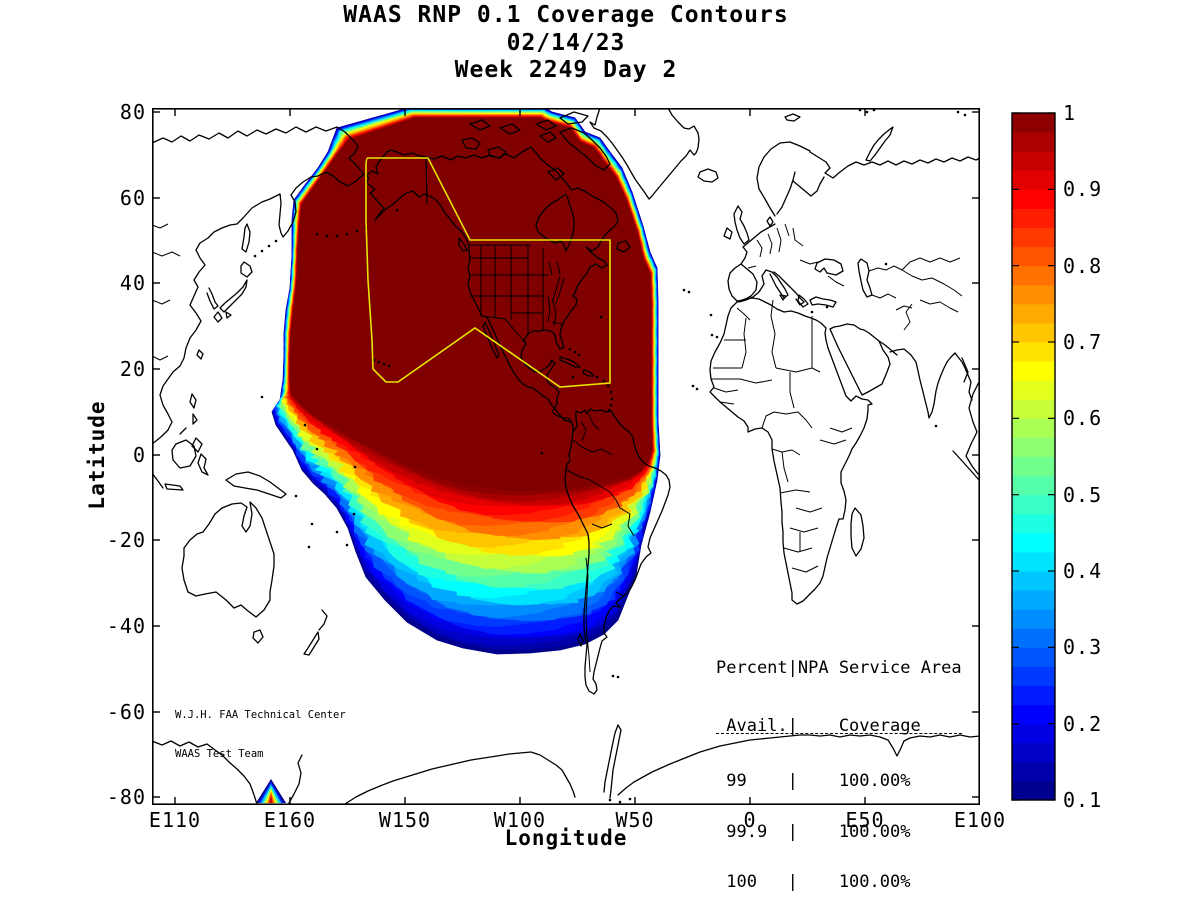 The width and height of the screenshot is (1200, 900). Describe the element at coordinates (132, 198) in the screenshot. I see `y-tick-label: 60` at that location.